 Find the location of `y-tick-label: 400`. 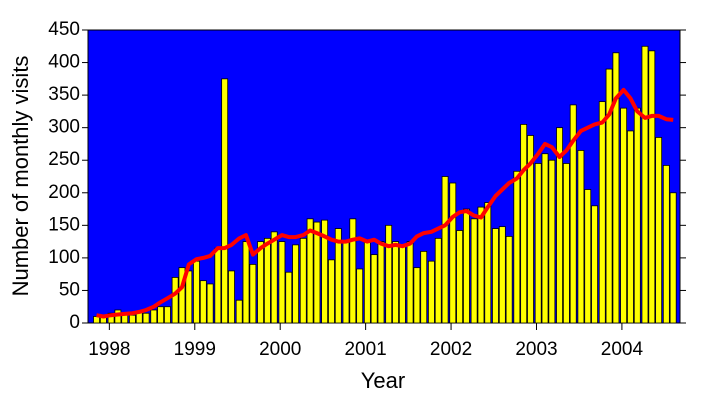

y-tick-label: 400 is located at coordinates (64, 62).